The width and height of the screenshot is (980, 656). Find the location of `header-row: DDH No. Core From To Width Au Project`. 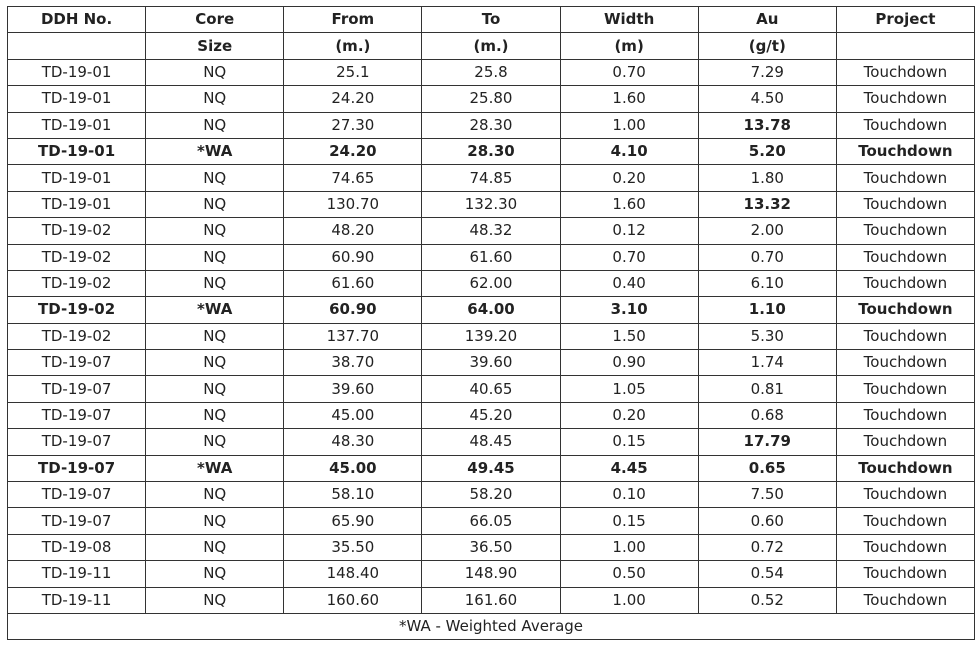

header-row: DDH No. Core From To Width Au Project is located at coordinates (491, 19).